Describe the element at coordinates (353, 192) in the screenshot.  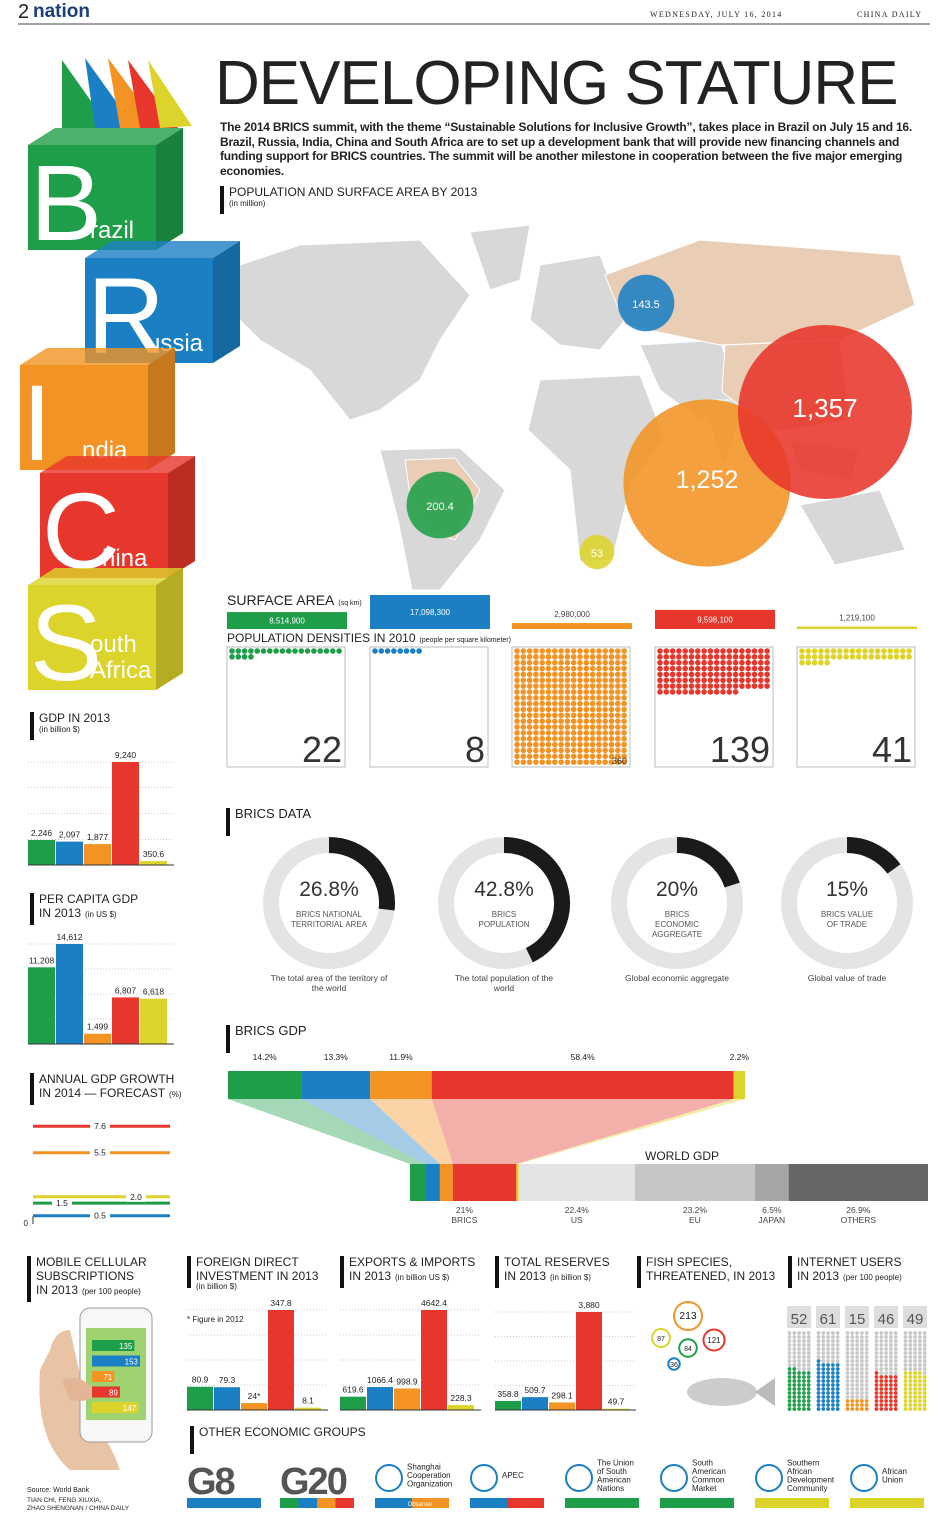
I see `section-title: POPULATION AND SURFACE AREA BY 2013` at that location.